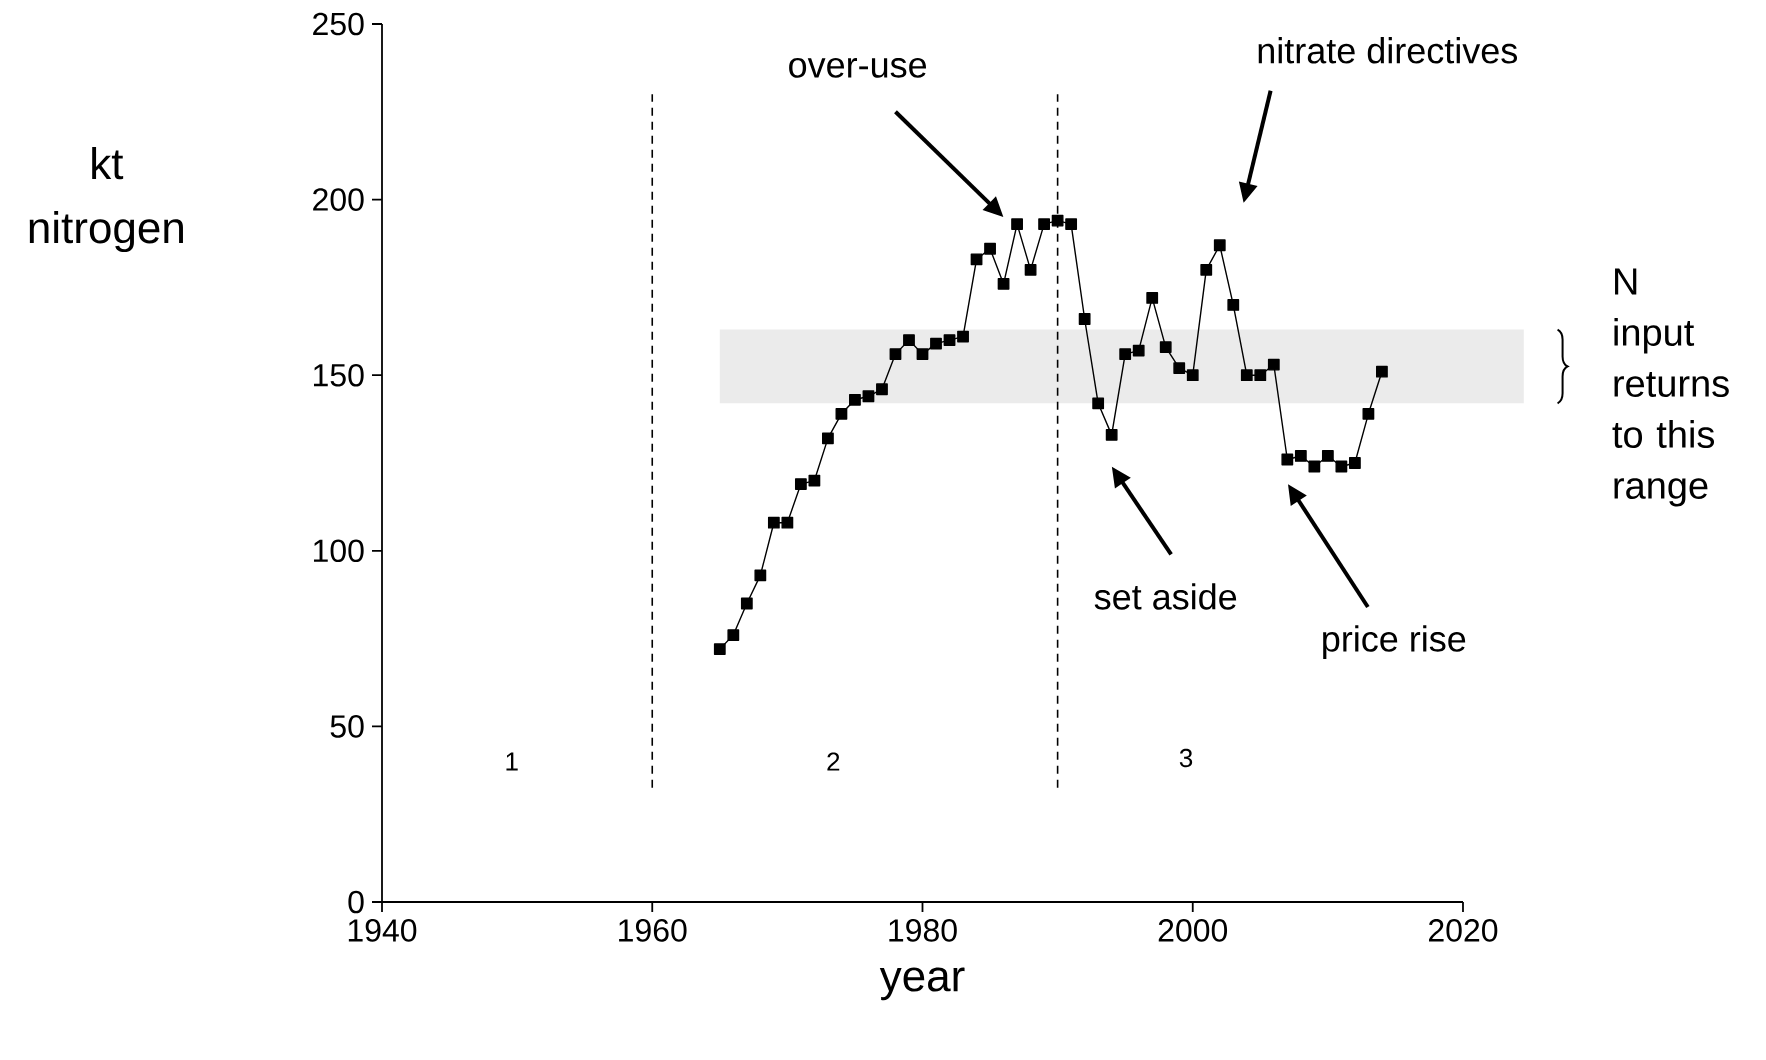 Image resolution: width=1766 pixels, height=1060 pixels. Describe the element at coordinates (1388, 50) in the screenshot. I see `annotation: nitrate directives` at that location.